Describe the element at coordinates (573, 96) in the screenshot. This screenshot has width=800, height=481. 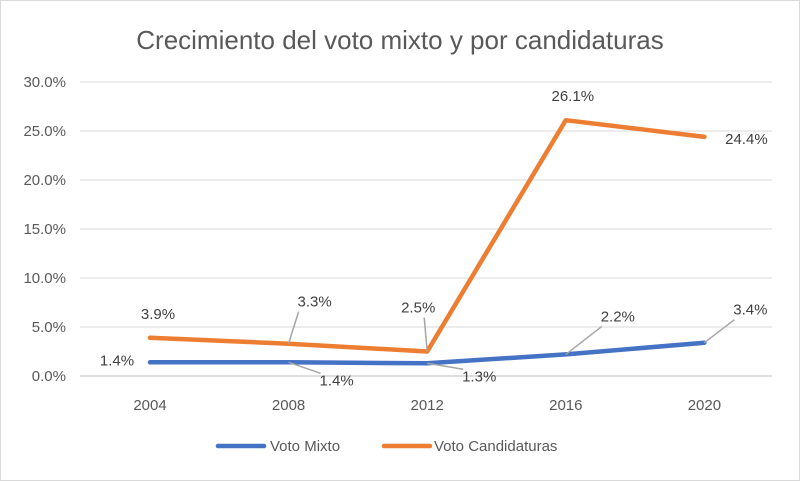
I see `data-label: 26.1%` at that location.